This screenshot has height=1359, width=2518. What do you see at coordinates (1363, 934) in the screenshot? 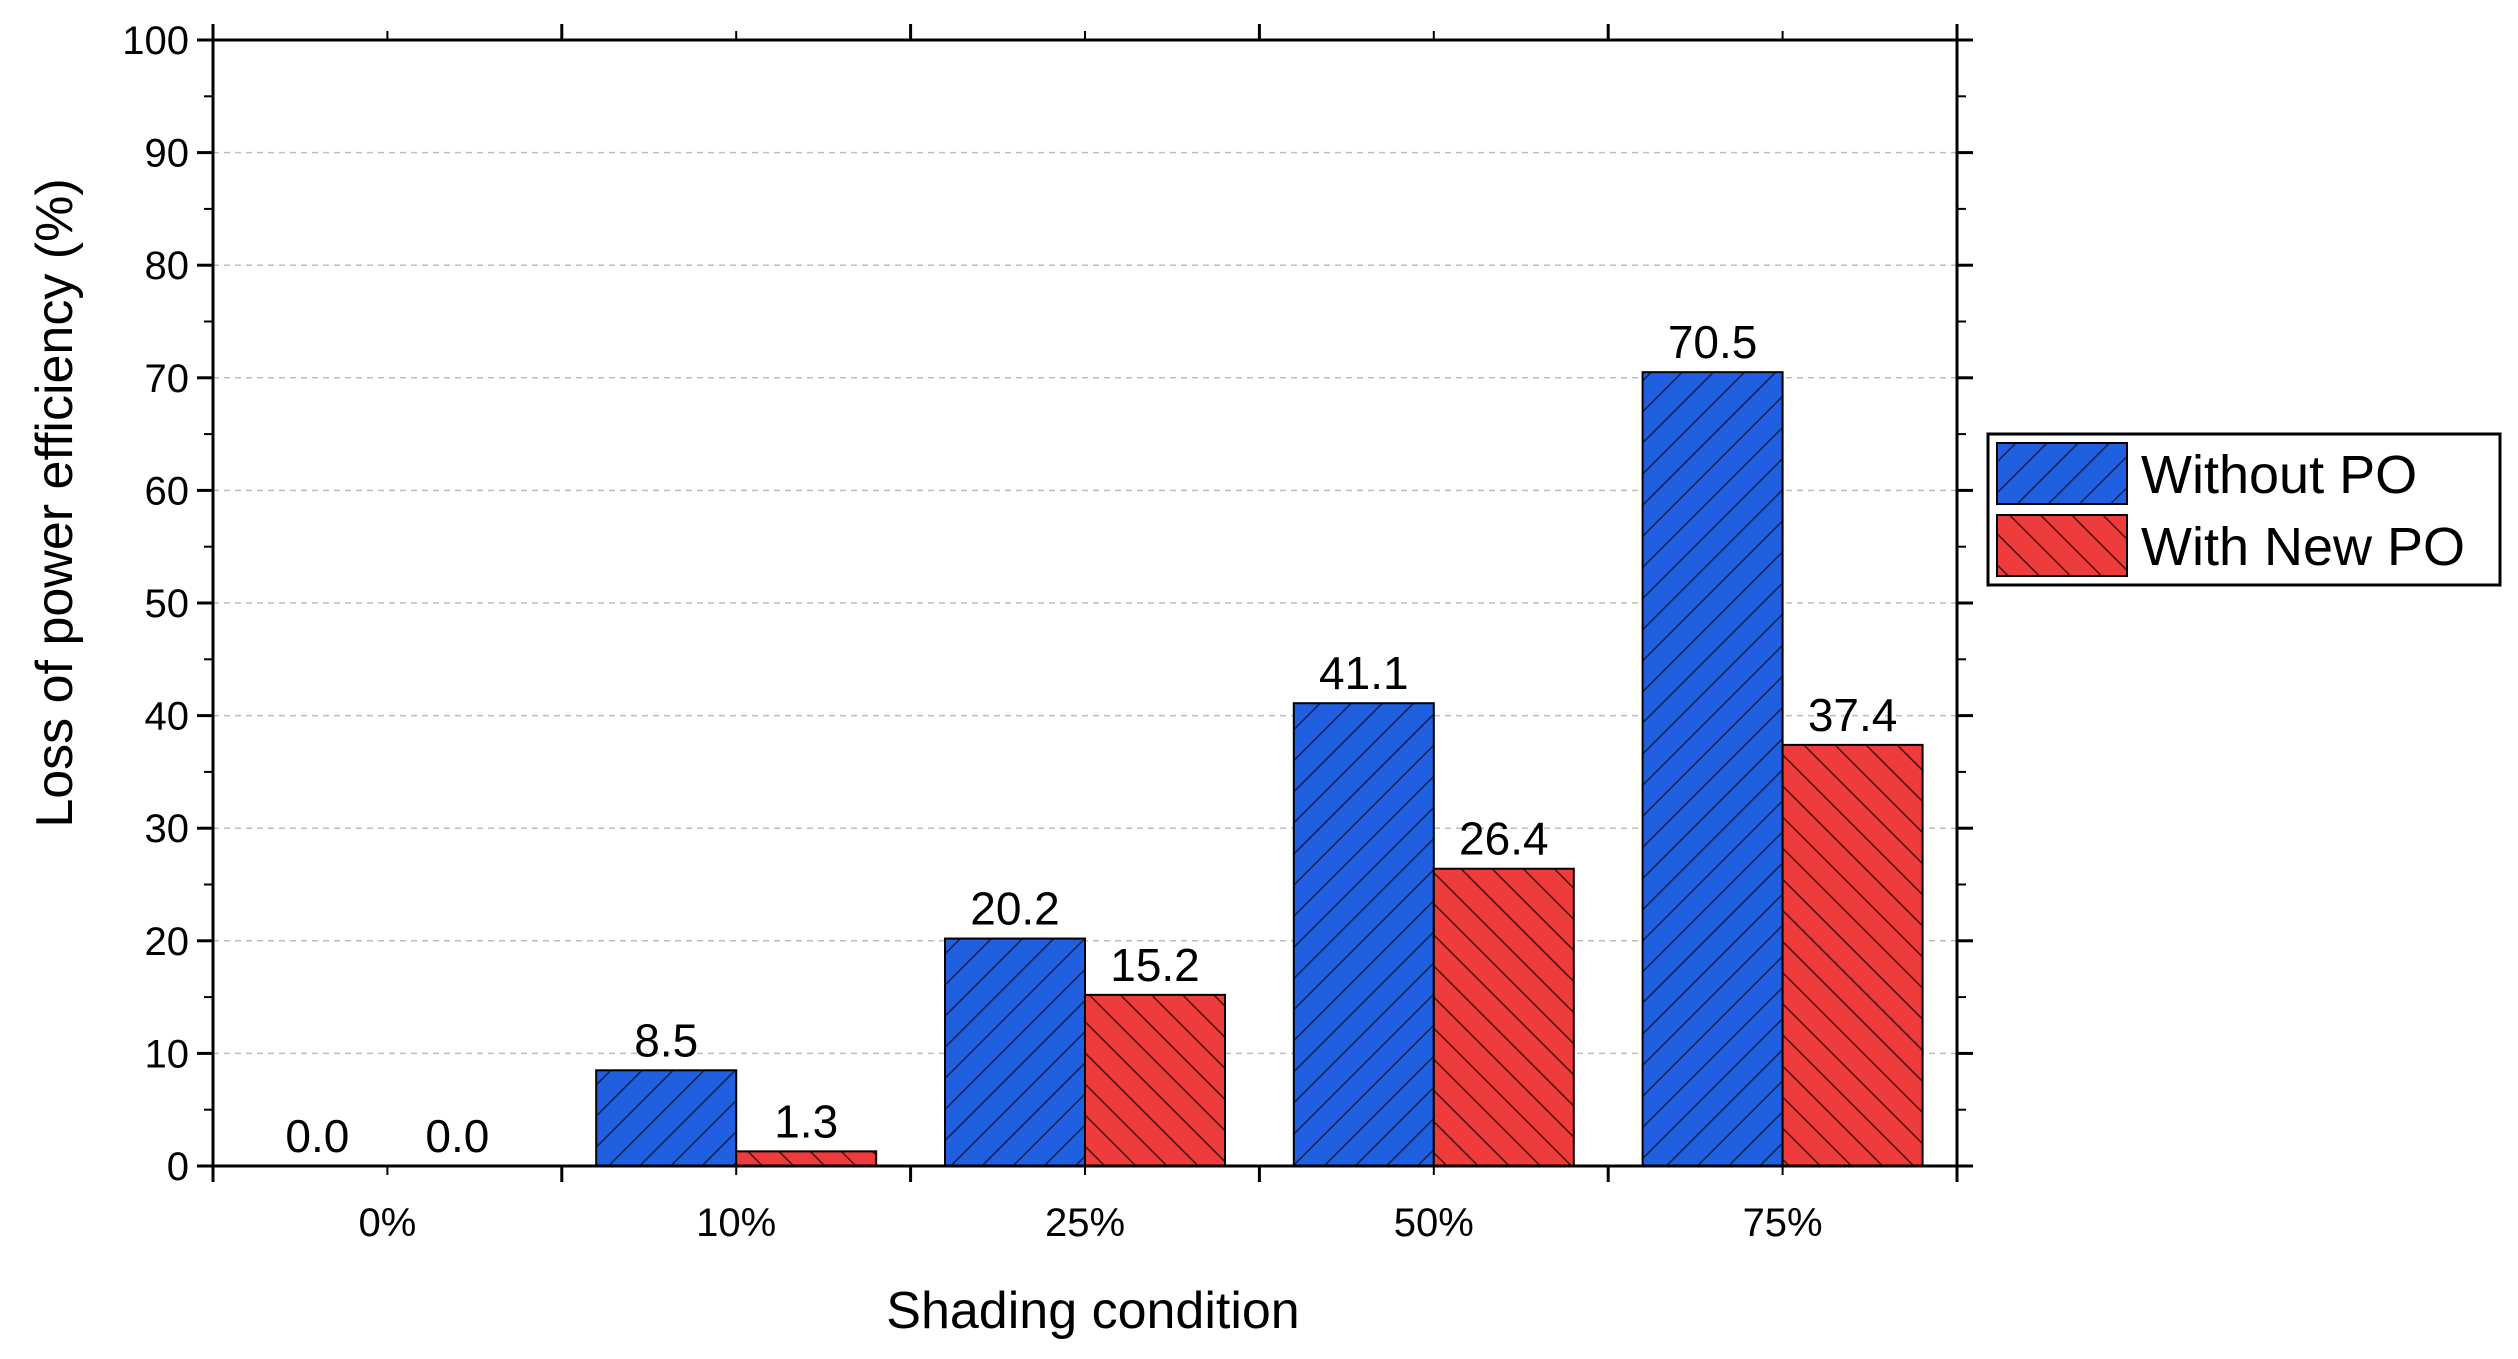
I see `bar-without-po-50pct` at bounding box center [1363, 934].